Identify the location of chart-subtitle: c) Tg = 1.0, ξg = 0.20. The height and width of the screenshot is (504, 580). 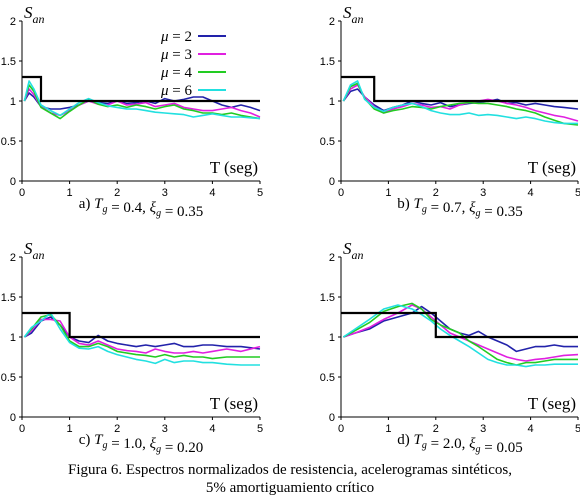
(141, 444).